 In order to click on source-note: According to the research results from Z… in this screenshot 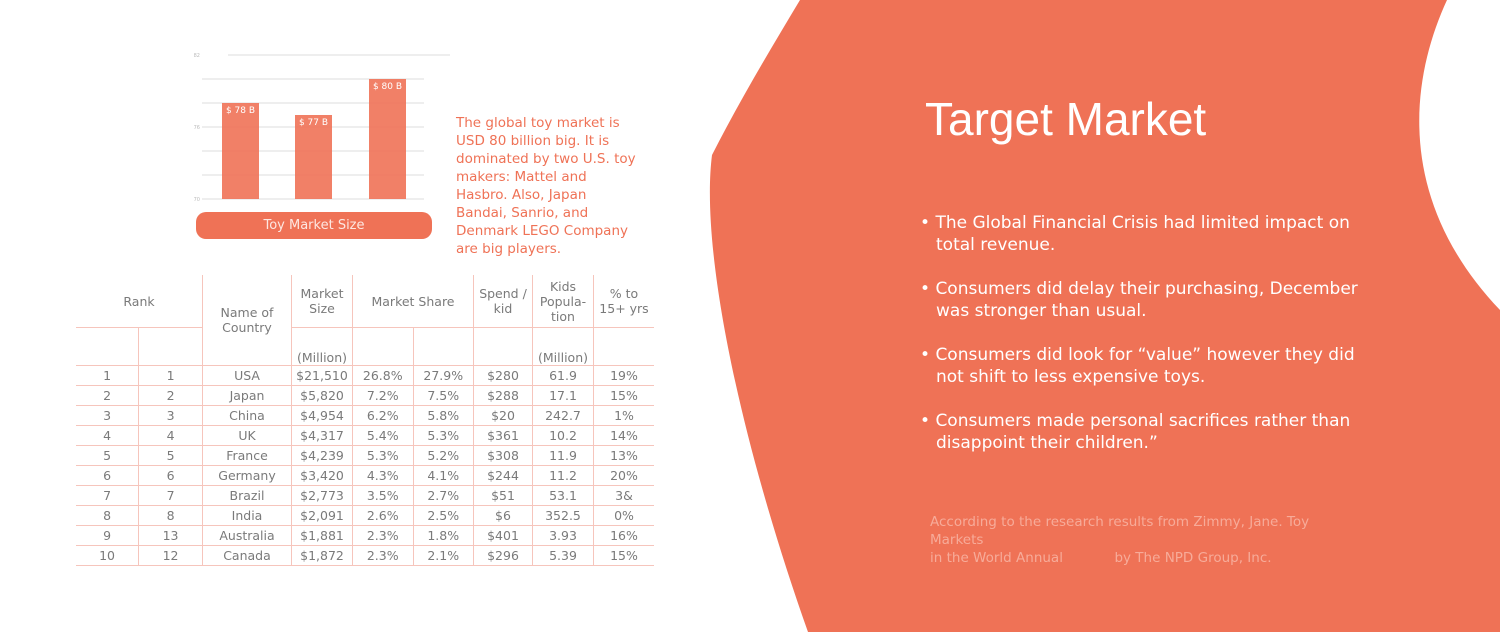, I will do `click(1120, 540)`.